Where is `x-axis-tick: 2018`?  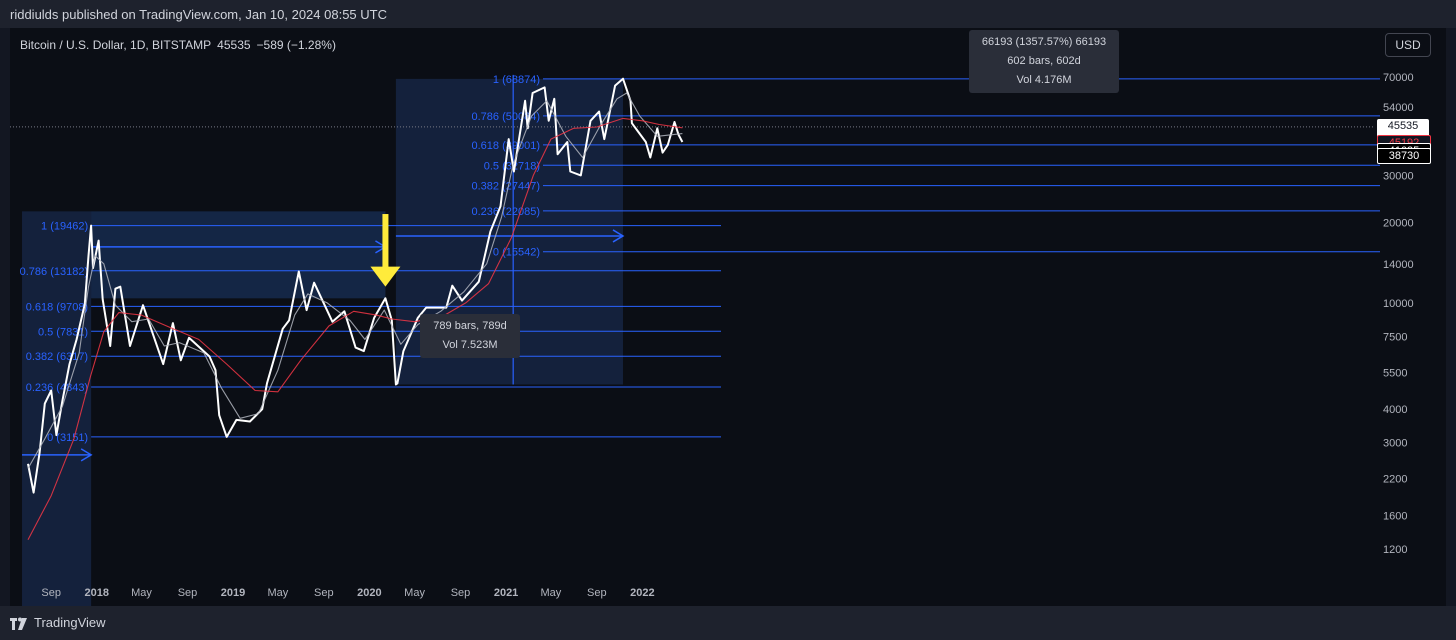 x-axis-tick: 2018 is located at coordinates (96, 593).